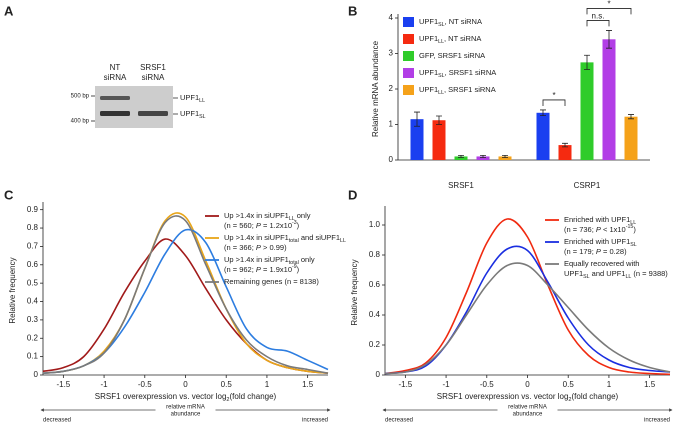 The width and height of the screenshot is (685, 426). What do you see at coordinates (63, 384) in the screenshot?
I see `x-tick-label: -1.5` at bounding box center [63, 384].